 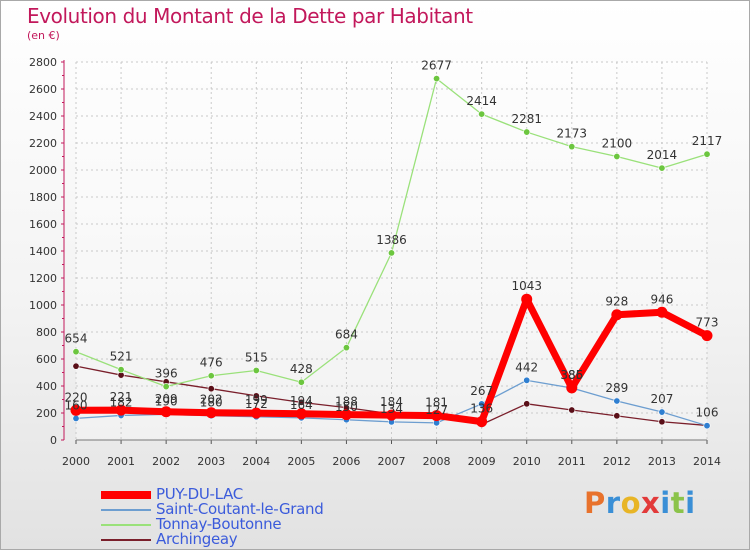 I want to click on y-tick-label: 2800, so click(x=43, y=62).